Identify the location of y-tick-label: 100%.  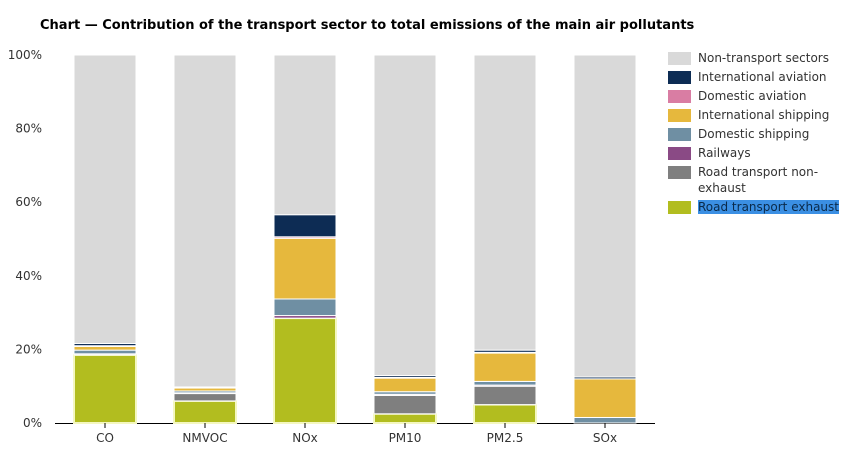
(25, 55).